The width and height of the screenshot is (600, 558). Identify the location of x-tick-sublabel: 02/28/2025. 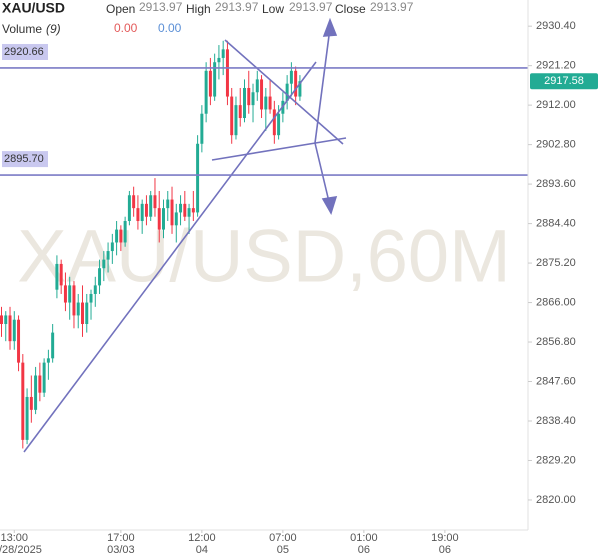
(21, 550).